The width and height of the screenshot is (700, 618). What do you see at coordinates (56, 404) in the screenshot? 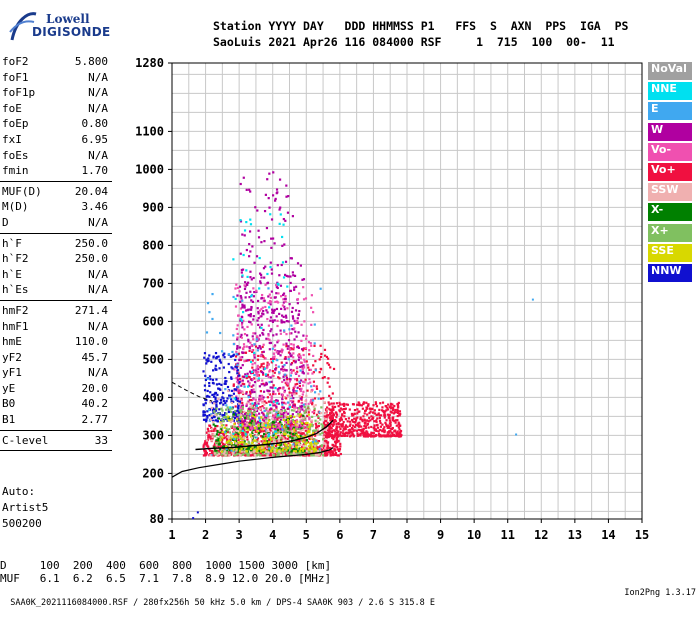
I see `param-row: B0 40.2` at bounding box center [56, 404].